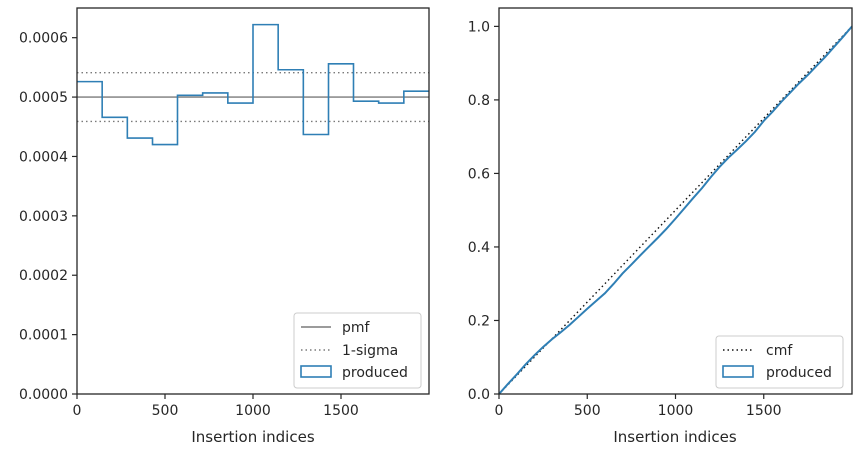 This screenshot has width=861, height=453. What do you see at coordinates (316, 371) in the screenshot?
I see `legend-produced-patch` at bounding box center [316, 371].